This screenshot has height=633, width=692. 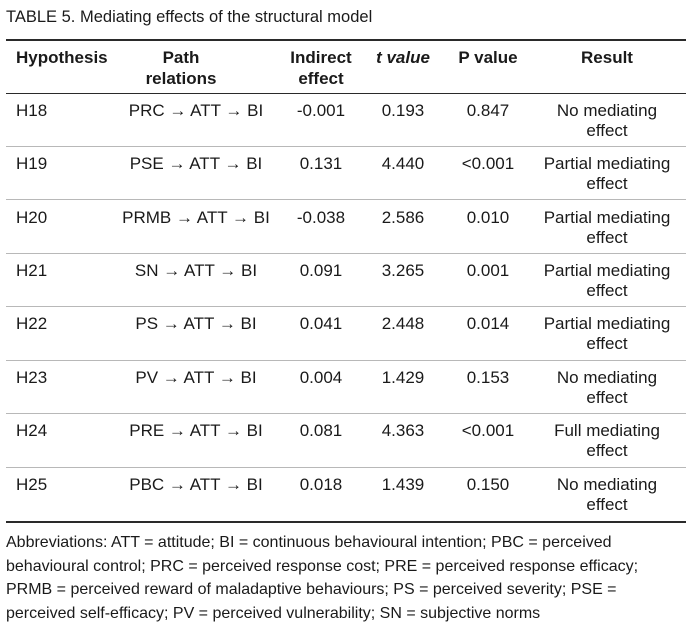 I want to click on header-result: Result, so click(x=607, y=57).